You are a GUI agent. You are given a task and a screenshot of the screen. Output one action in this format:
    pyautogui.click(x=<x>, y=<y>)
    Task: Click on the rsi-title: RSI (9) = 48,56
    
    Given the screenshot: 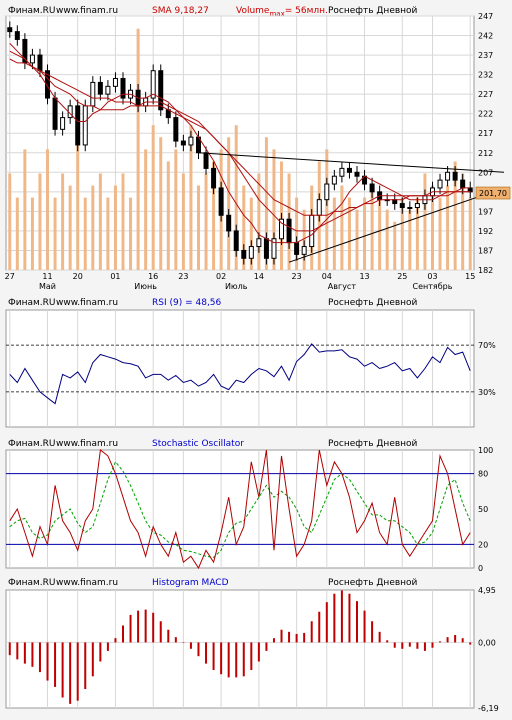 What is the action you would take?
    pyautogui.click(x=187, y=303)
    